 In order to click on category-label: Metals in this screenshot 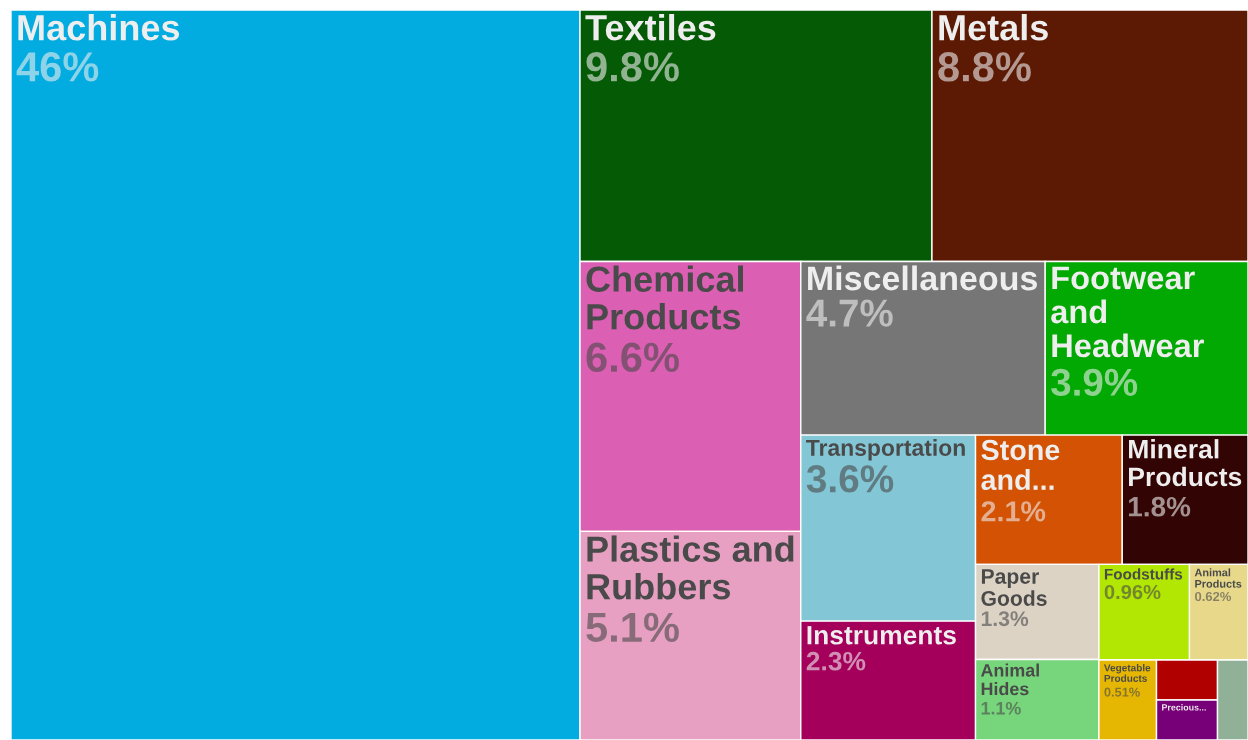, I will do `click(993, 27)`.